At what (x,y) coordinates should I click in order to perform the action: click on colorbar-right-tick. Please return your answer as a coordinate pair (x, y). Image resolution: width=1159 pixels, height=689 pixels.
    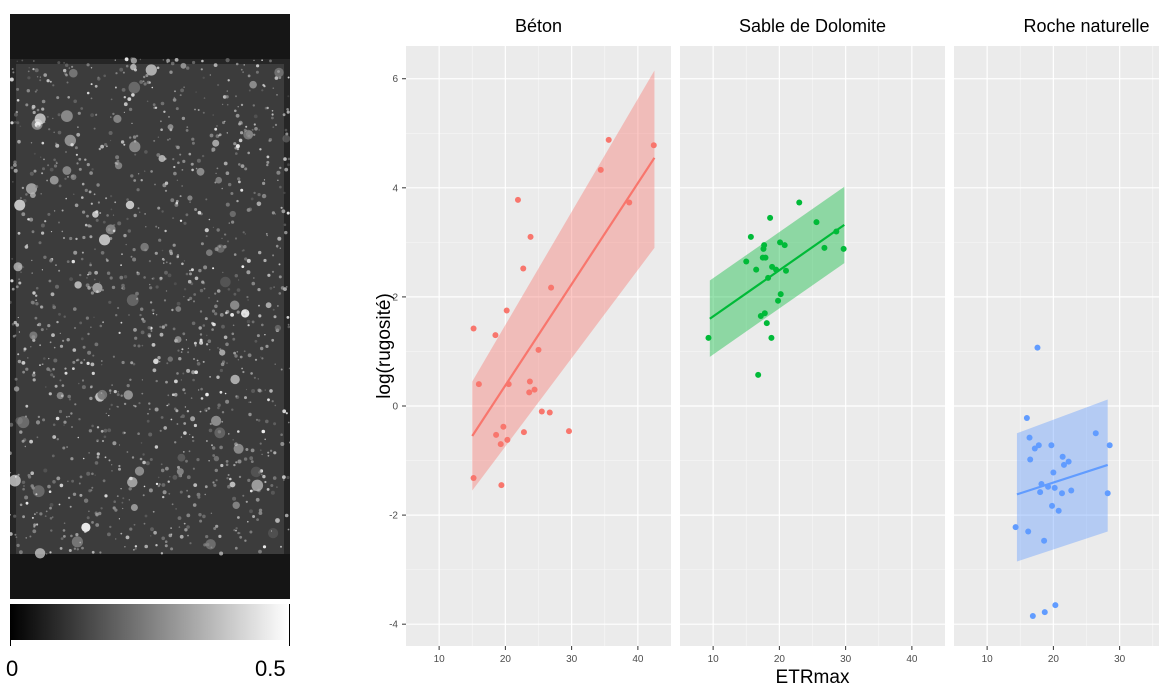
    Looking at the image, I should click on (289, 625).